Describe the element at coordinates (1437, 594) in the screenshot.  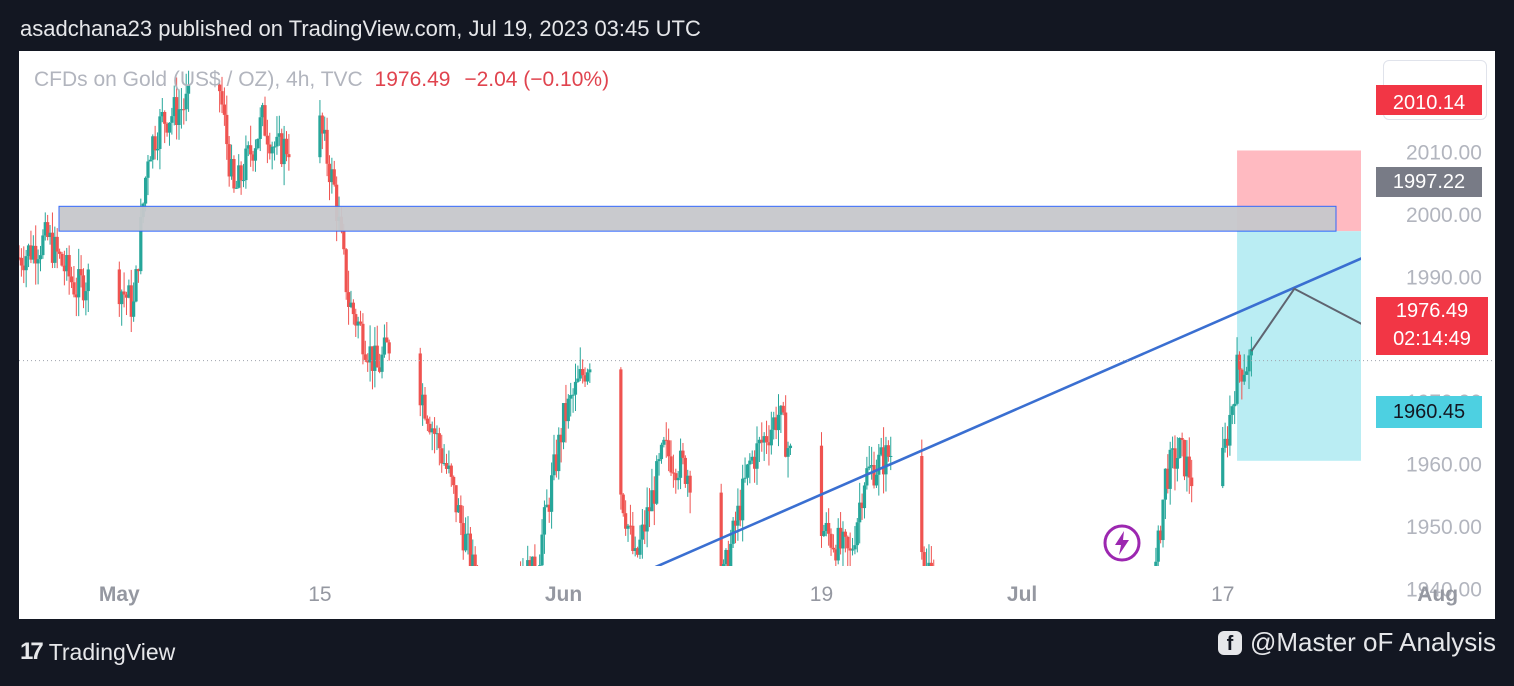
I see `time-tick-label: Aug` at that location.